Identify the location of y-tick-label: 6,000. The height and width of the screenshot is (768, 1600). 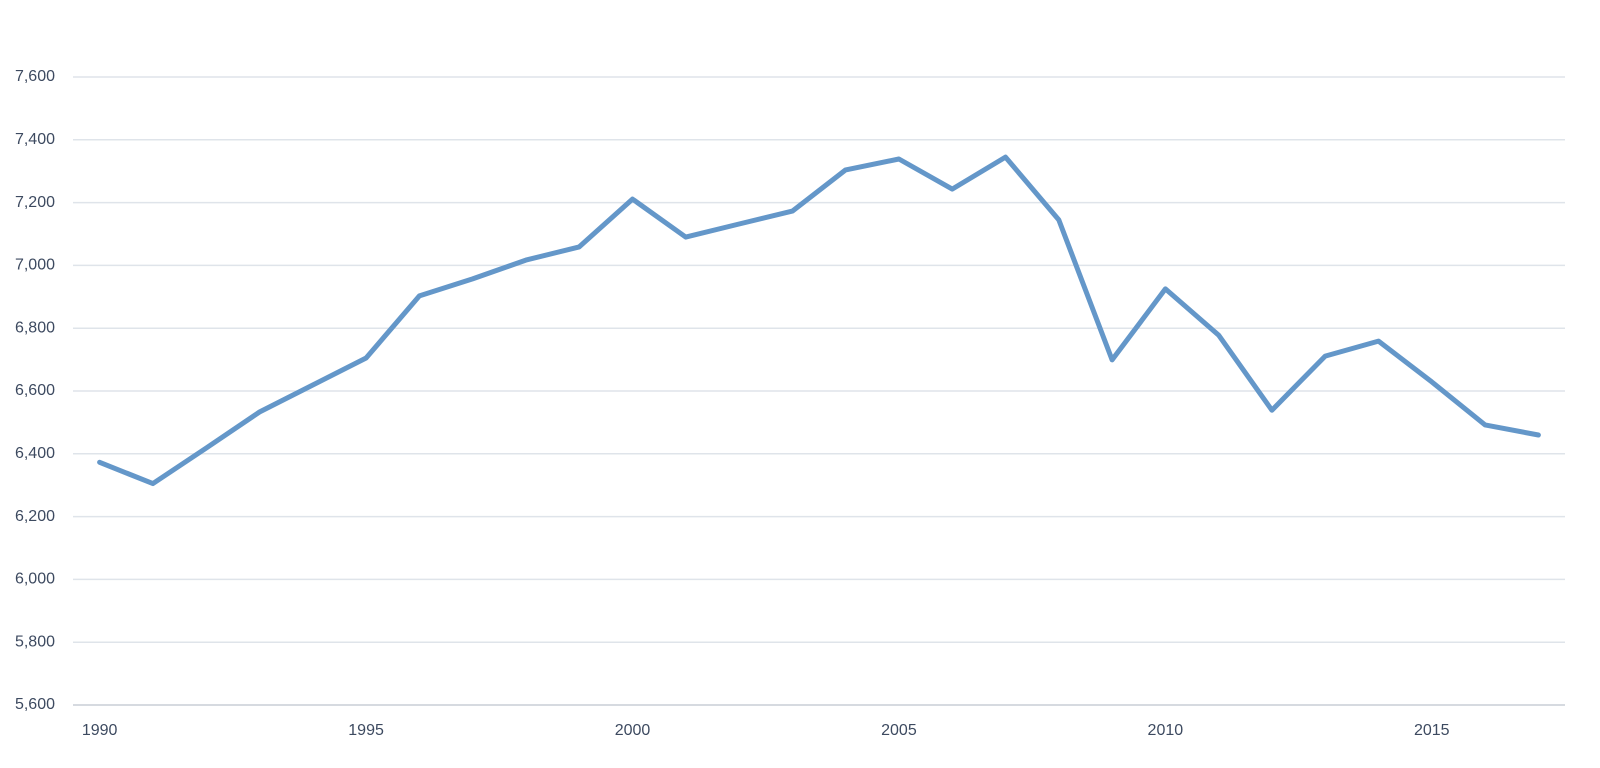
(35, 579).